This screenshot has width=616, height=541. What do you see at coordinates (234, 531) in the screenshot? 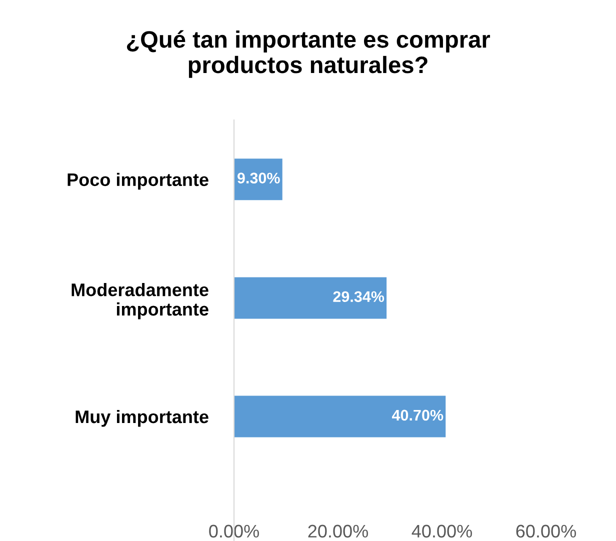
I see `x-tick-label: 0.00%` at bounding box center [234, 531].